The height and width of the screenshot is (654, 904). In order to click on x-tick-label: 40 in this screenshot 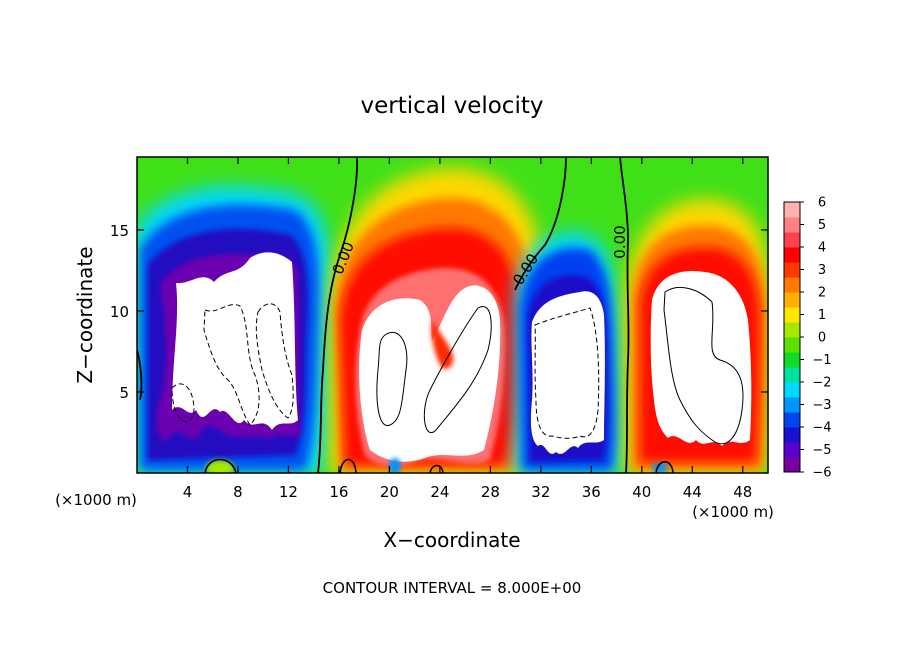, I will do `click(641, 492)`.